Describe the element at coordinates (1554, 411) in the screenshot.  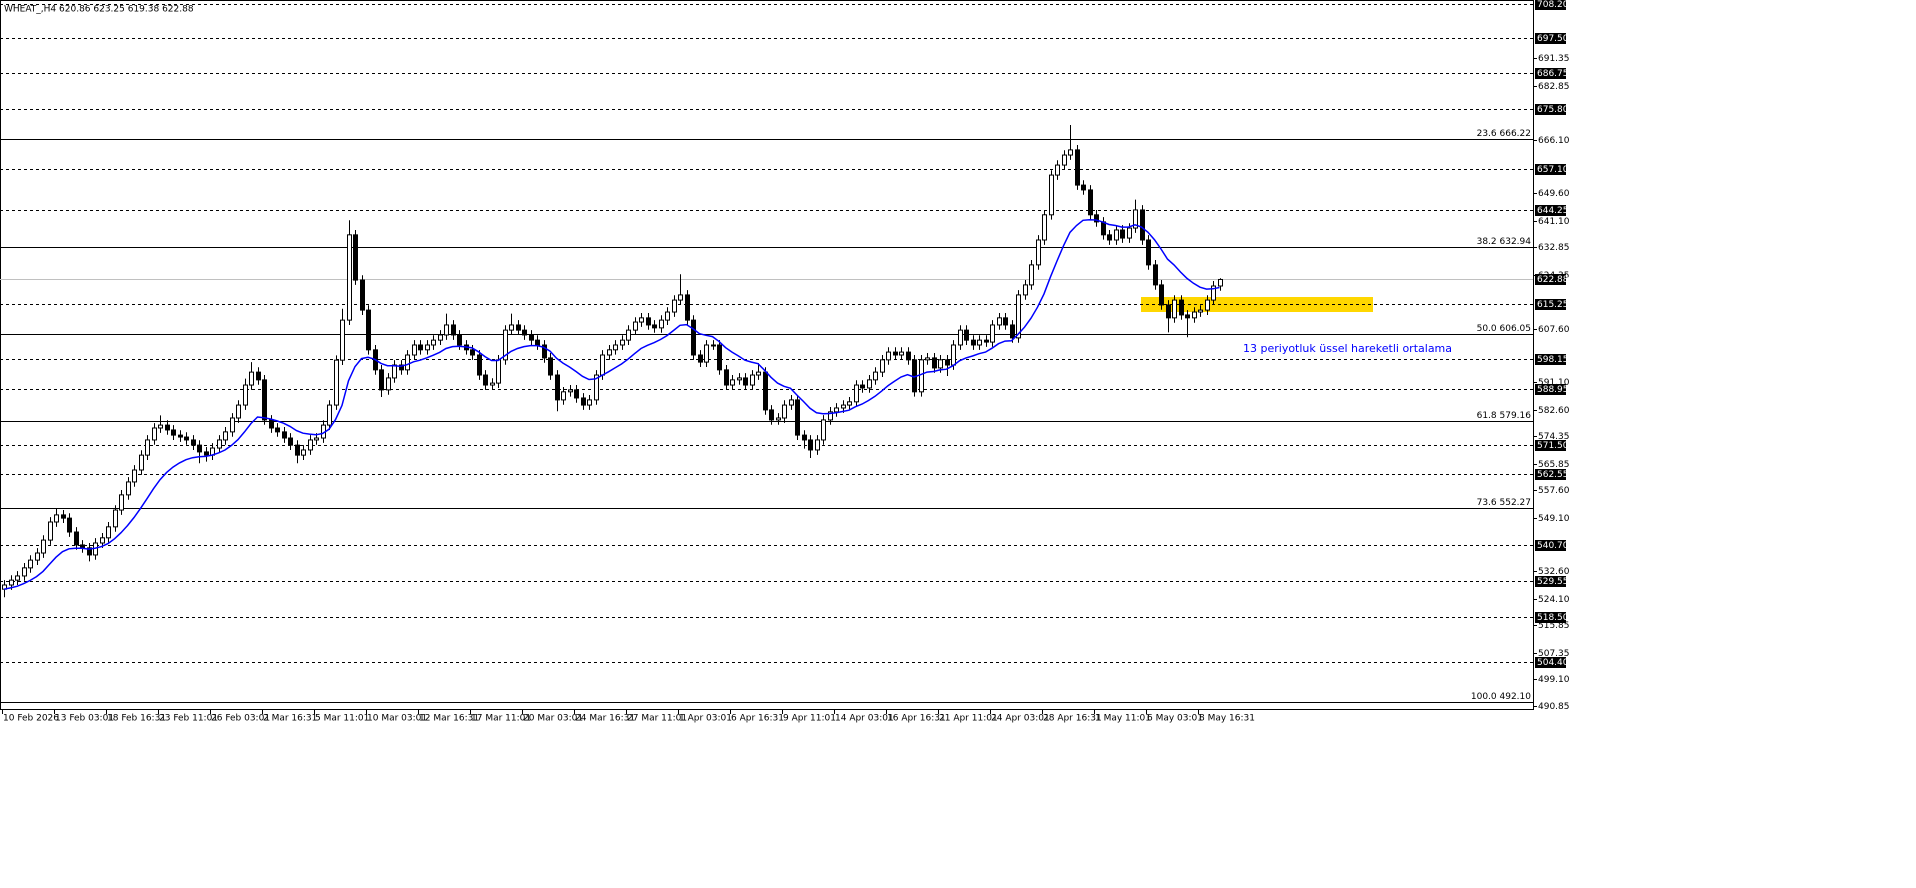
I see `y-tick-label: 582.60` at that location.